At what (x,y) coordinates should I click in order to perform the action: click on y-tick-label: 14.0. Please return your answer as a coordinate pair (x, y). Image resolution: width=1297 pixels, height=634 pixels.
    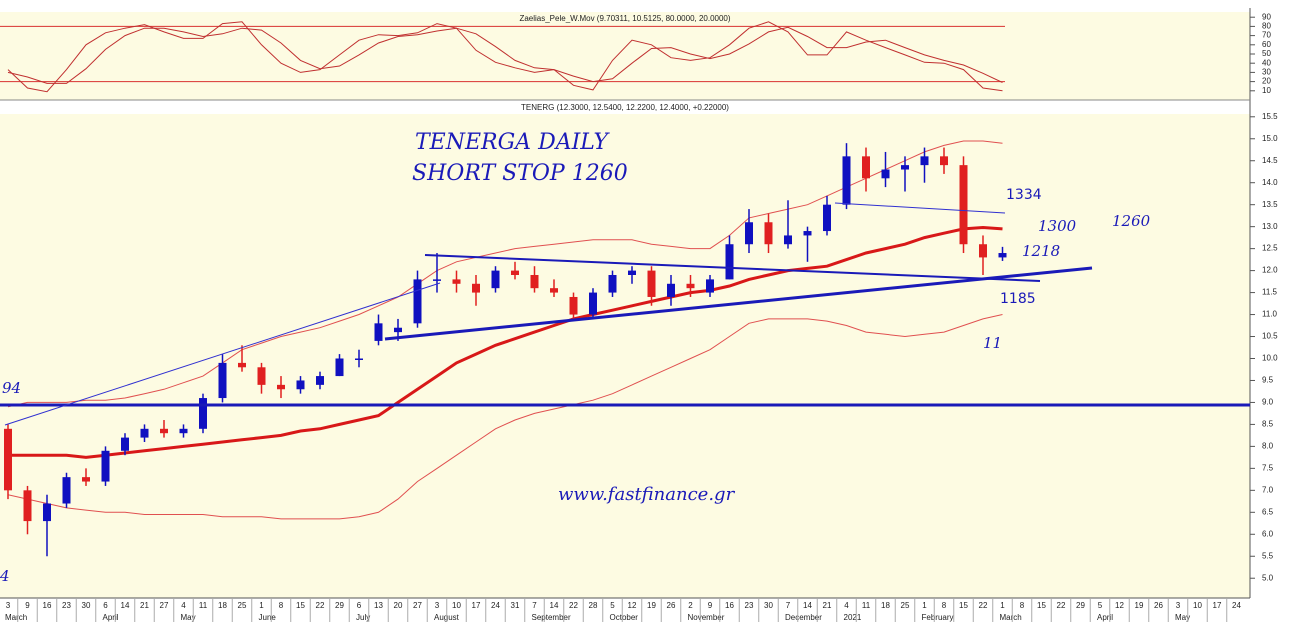
    Looking at the image, I should click on (1270, 182).